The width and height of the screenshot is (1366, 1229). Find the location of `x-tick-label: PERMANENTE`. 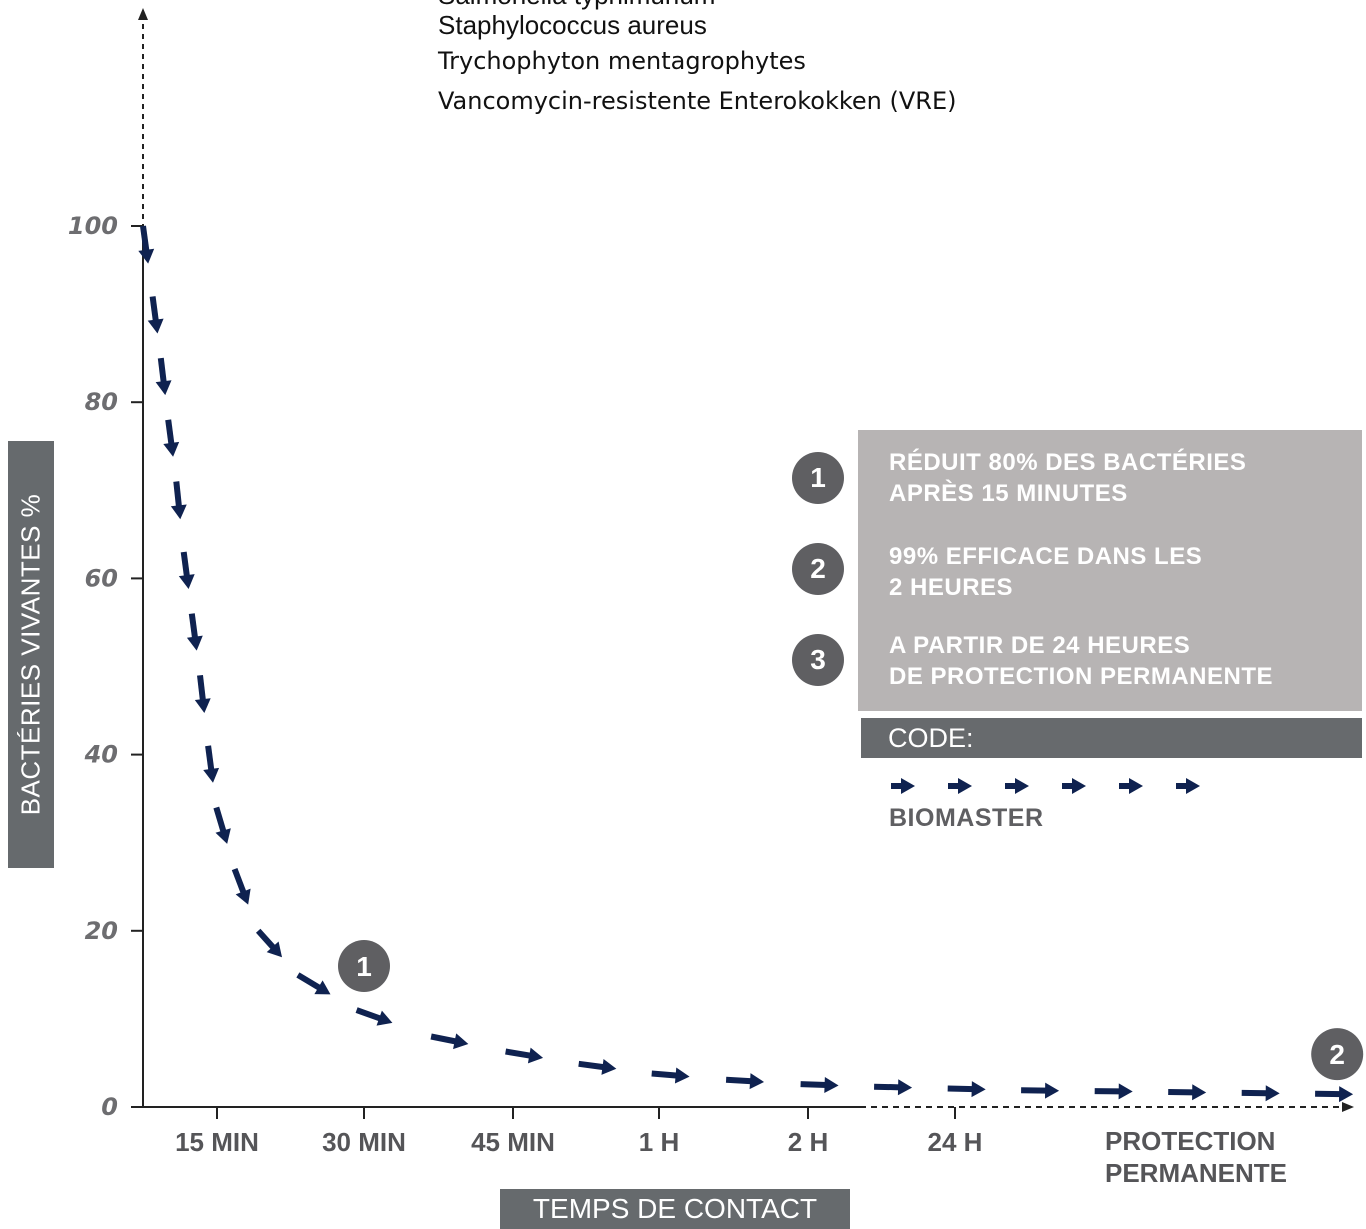

x-tick-label: PERMANENTE is located at coordinates (1196, 1173).